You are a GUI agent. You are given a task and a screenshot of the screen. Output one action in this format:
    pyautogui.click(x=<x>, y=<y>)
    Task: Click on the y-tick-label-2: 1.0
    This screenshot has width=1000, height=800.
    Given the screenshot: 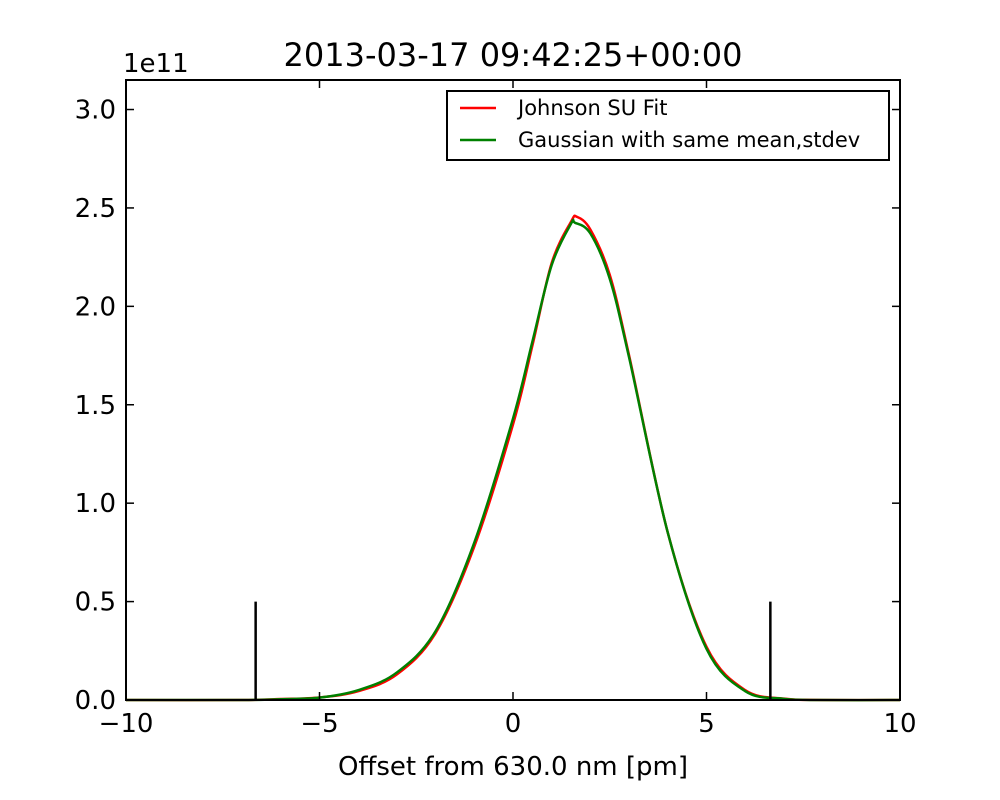 What is the action you would take?
    pyautogui.click(x=95, y=504)
    